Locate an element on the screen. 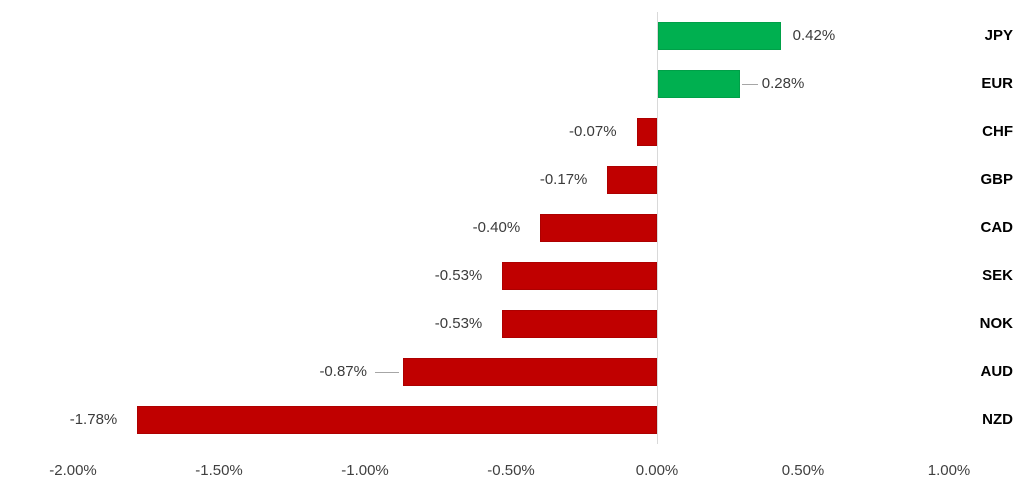 This screenshot has width=1022, height=498. data-label-sek: -0.53% is located at coordinates (458, 275).